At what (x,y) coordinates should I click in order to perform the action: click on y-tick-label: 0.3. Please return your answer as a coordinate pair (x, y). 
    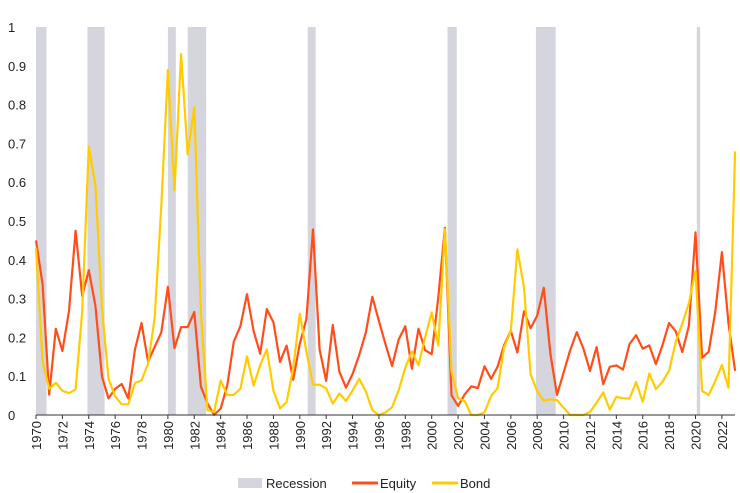
    Looking at the image, I should click on (17, 299).